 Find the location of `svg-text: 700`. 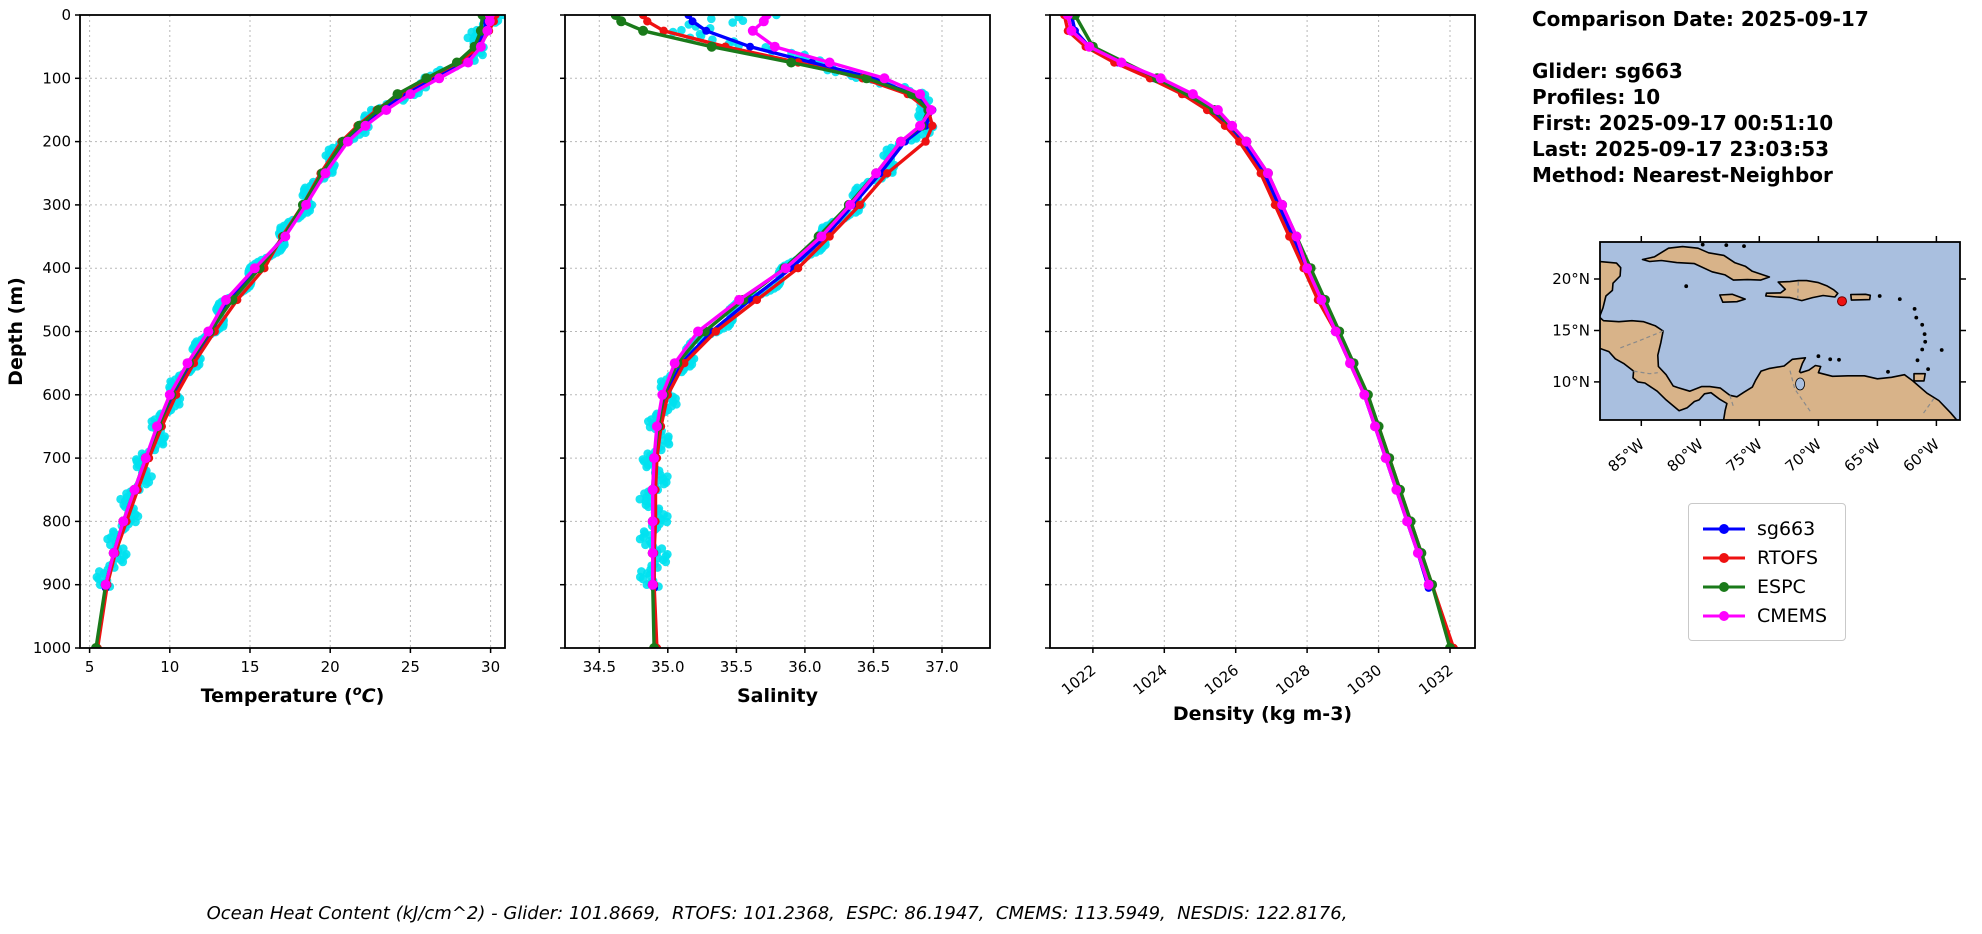

svg-text: 700 is located at coordinates (56, 458).